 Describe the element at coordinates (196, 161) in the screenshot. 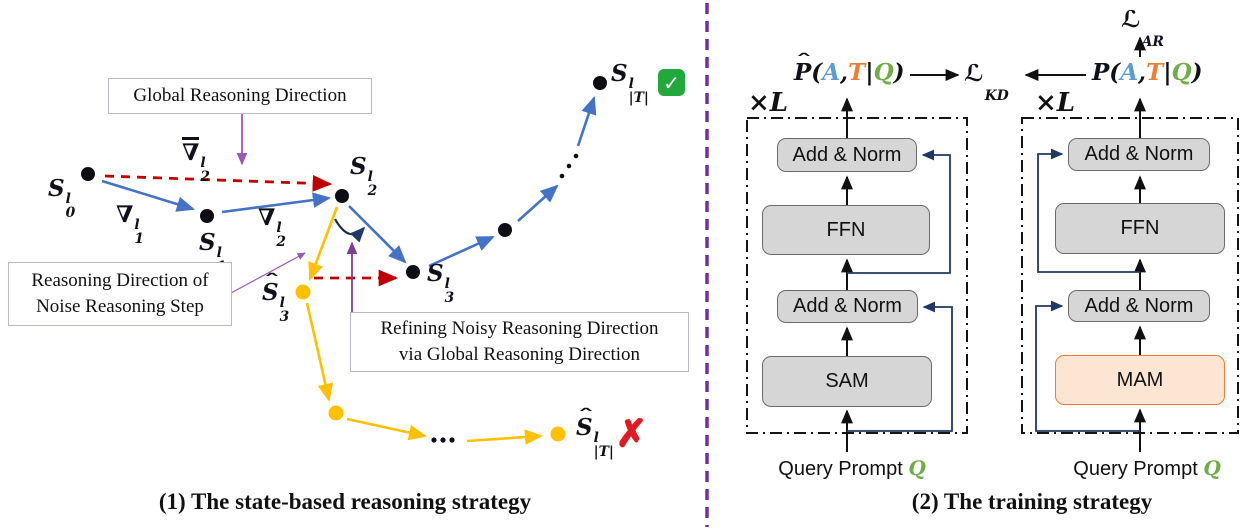

I see `gradient-label-2-bar: ∇ l 2` at that location.